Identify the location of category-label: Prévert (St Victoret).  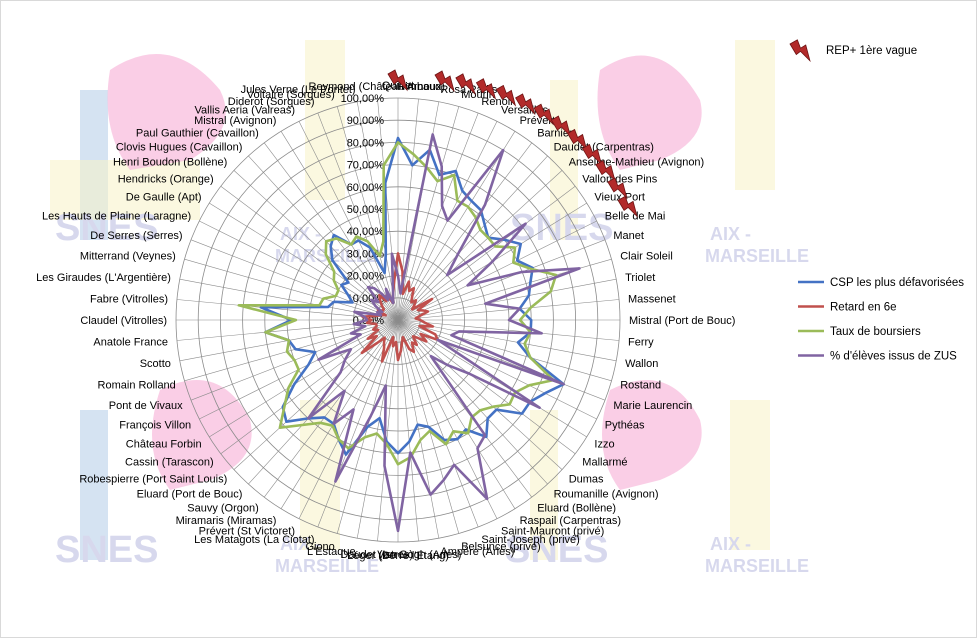
(247, 531).